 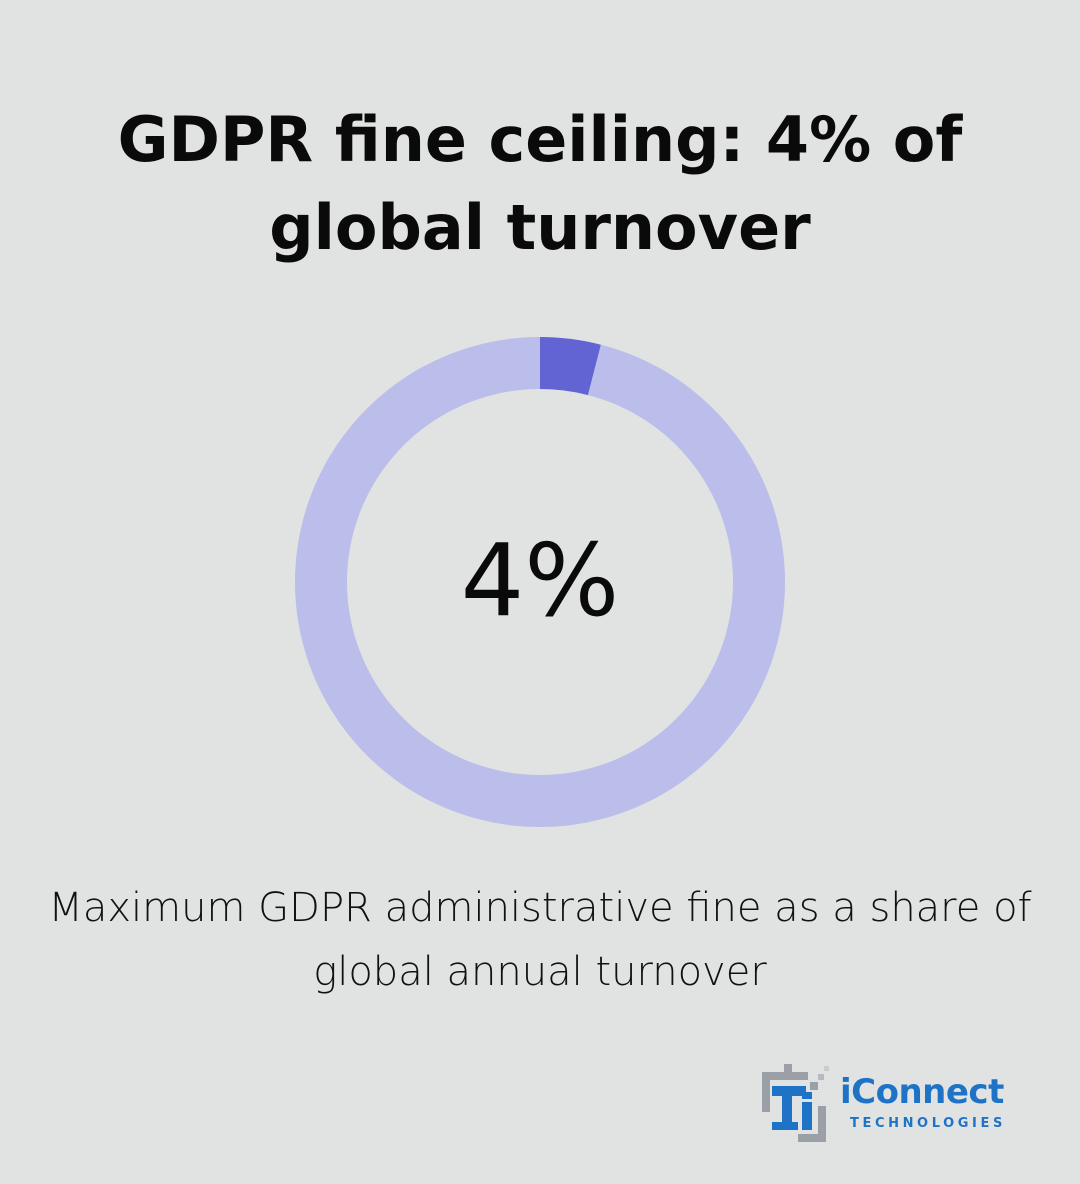 What do you see at coordinates (795, 1103) in the screenshot?
I see `logo-mark-icon` at bounding box center [795, 1103].